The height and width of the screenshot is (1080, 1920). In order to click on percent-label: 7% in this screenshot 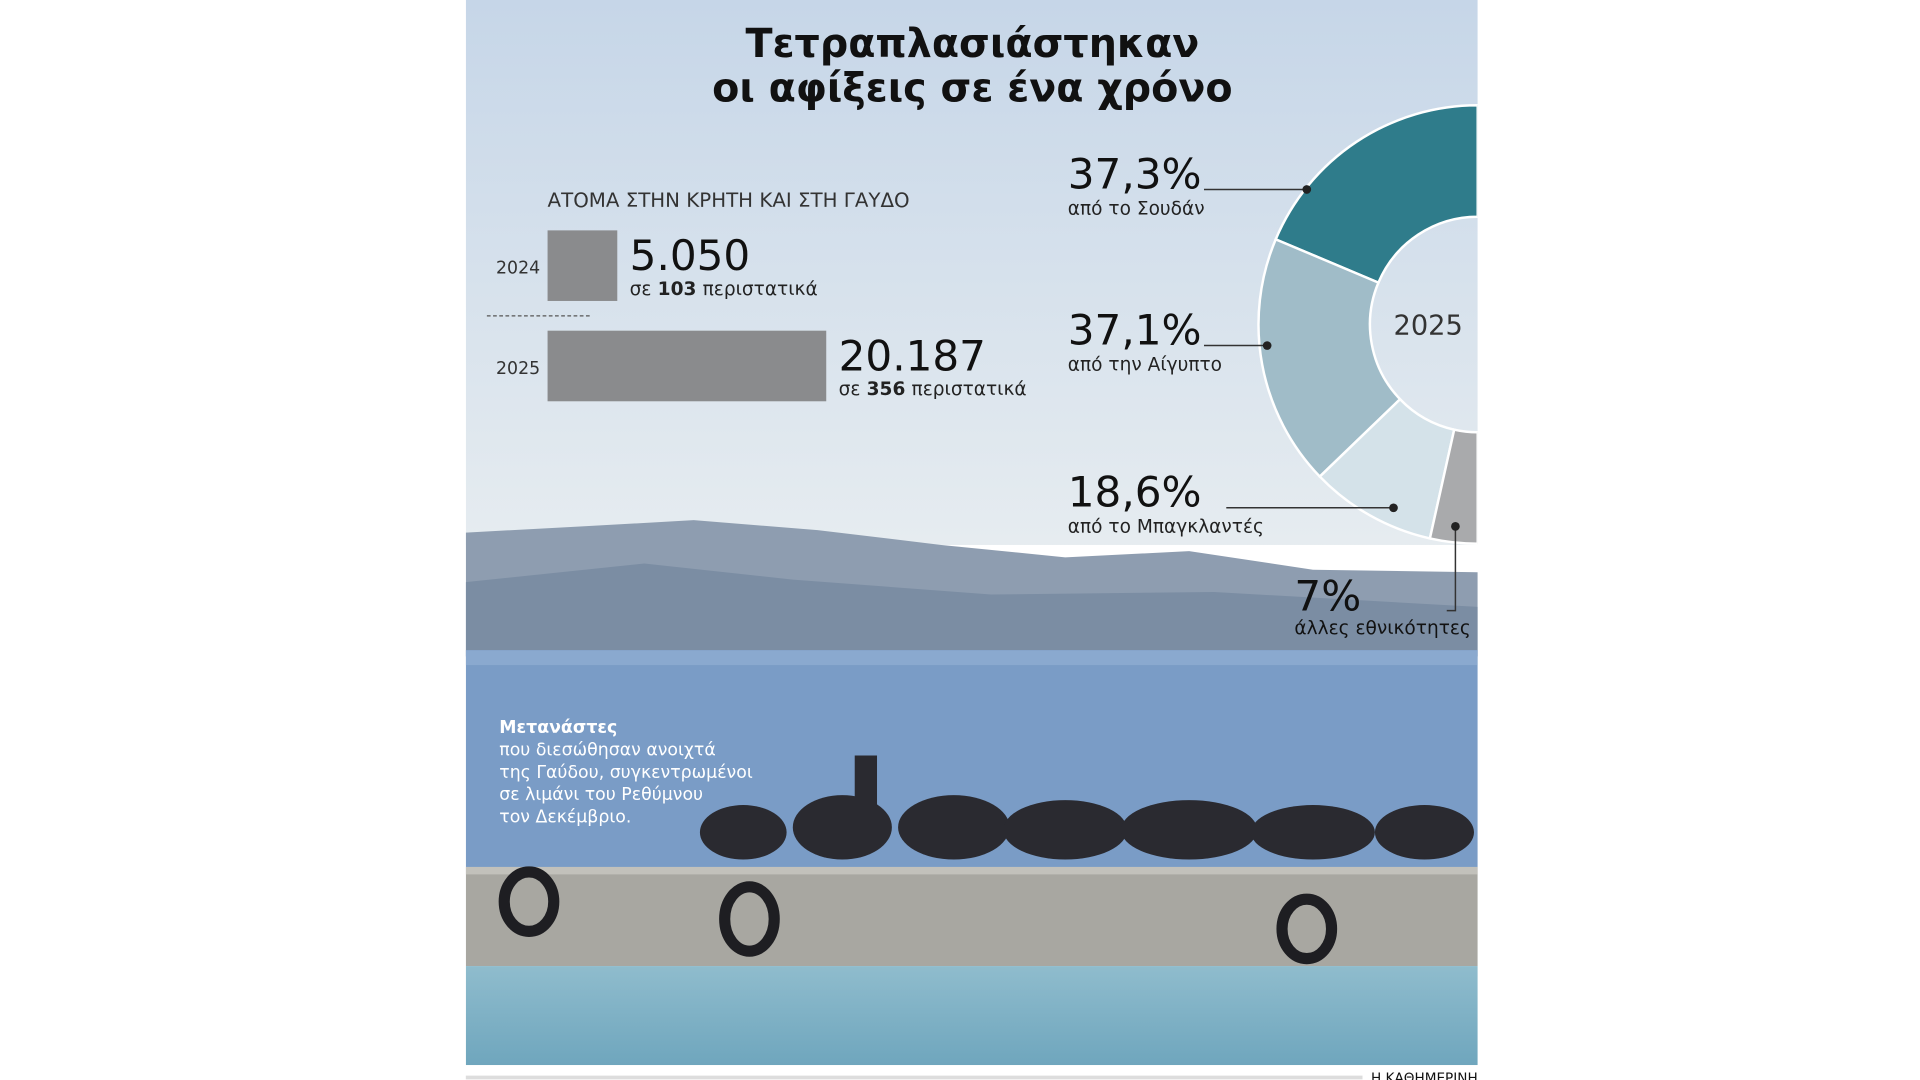, I will do `click(1327, 596)`.